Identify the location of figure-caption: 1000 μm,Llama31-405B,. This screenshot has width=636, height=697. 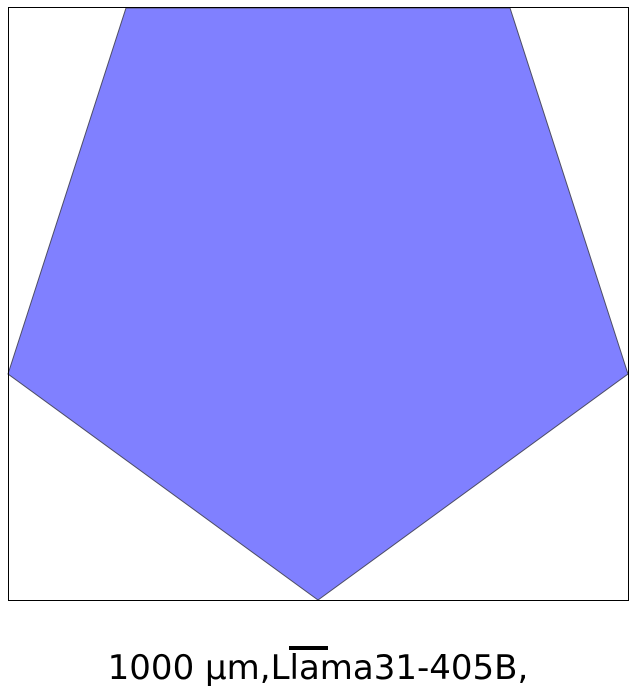
(318, 668).